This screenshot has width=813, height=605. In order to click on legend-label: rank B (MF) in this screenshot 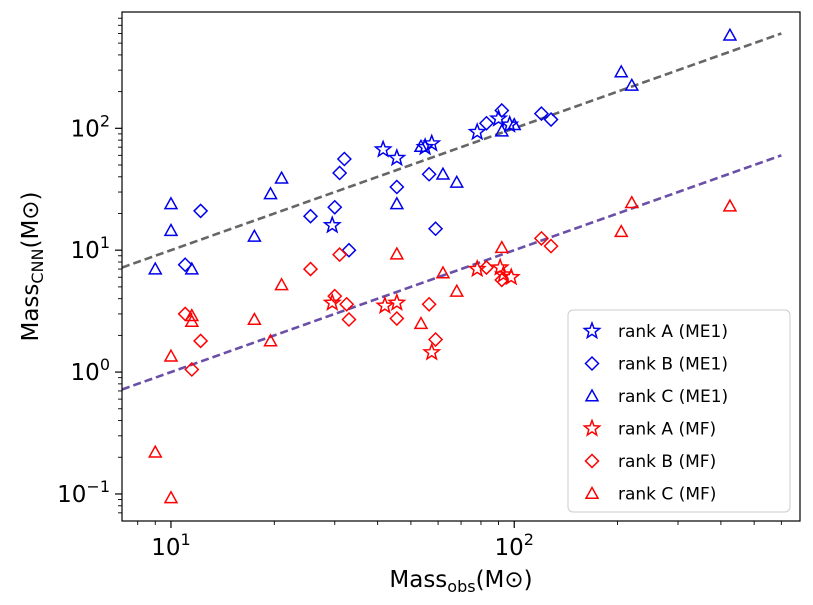, I will do `click(667, 462)`.